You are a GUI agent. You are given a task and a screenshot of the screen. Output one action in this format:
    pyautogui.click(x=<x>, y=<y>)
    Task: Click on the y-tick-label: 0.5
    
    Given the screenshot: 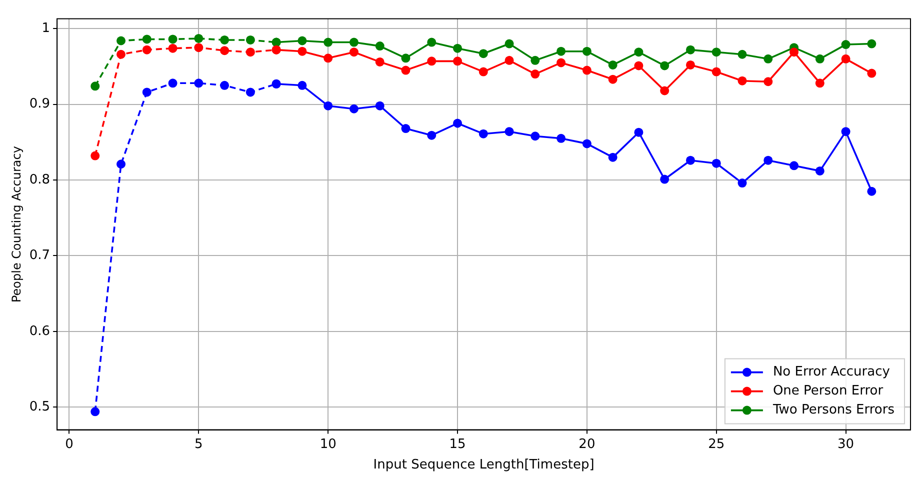 What is the action you would take?
    pyautogui.click(x=39, y=406)
    